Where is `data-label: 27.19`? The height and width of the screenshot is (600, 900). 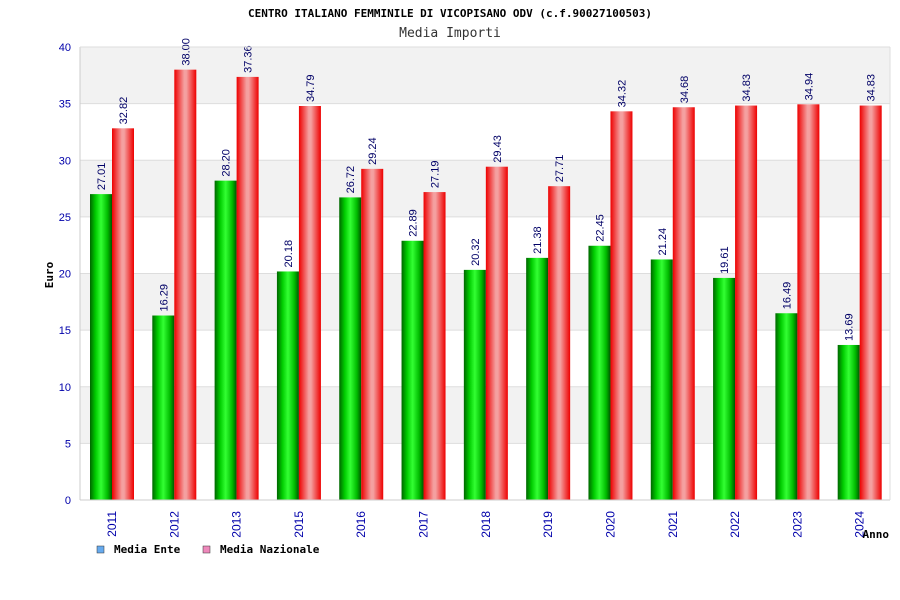 data-label: 27.19 is located at coordinates (436, 175).